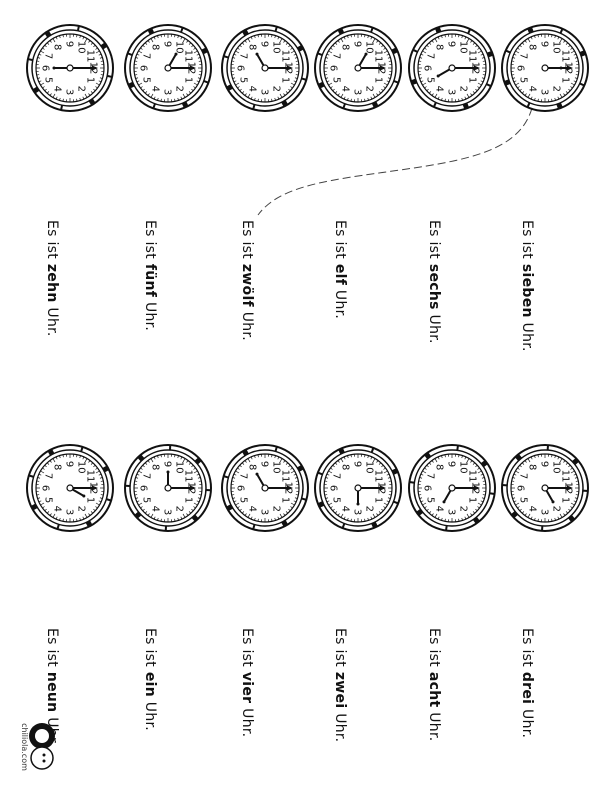 This screenshot has width=612, height=792. What do you see at coordinates (150, 275) in the screenshot?
I see `time-sentence: Es ist fünf Uhr.` at bounding box center [150, 275].